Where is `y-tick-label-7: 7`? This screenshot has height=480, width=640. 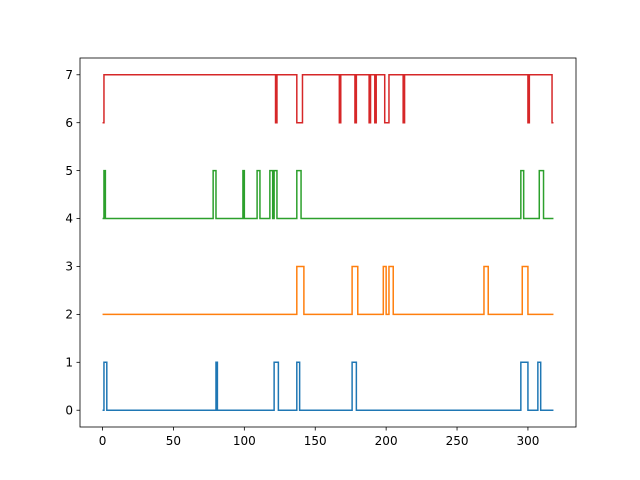
y-tick-label-7: 7 is located at coordinates (69, 75).